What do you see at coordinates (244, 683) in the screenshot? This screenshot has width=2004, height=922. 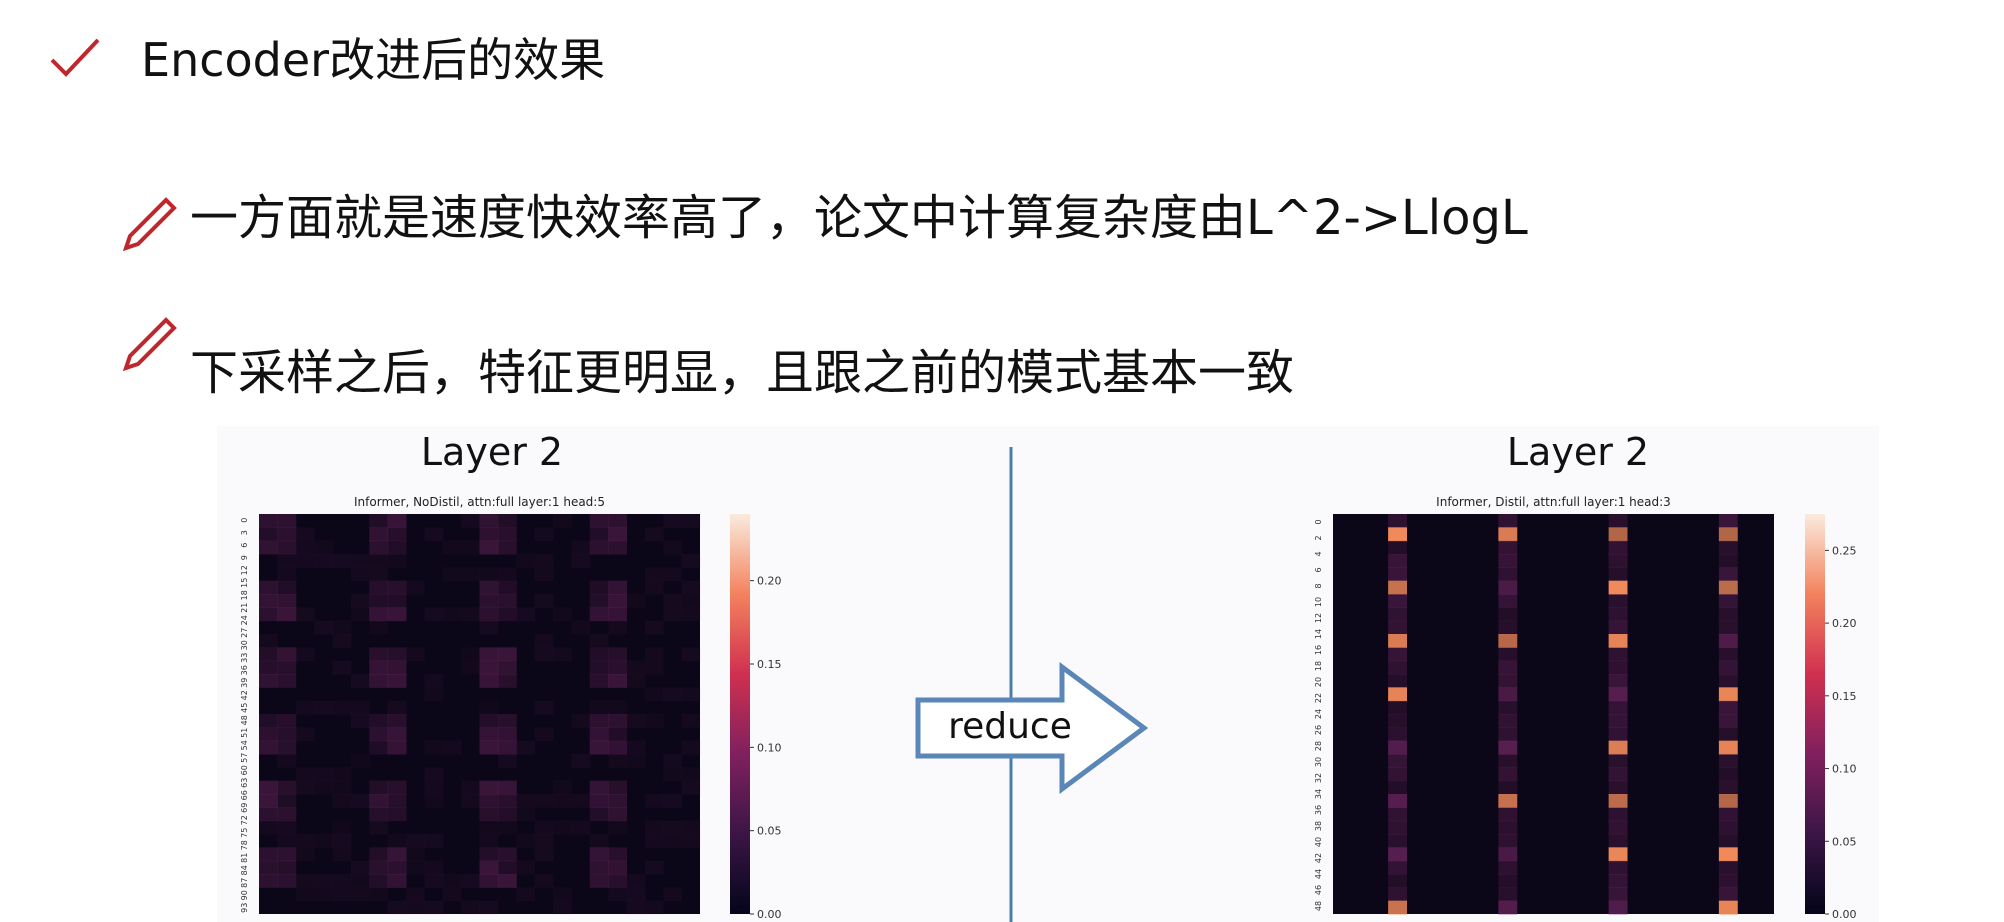 I see `heatmap-y-tick: 39` at bounding box center [244, 683].